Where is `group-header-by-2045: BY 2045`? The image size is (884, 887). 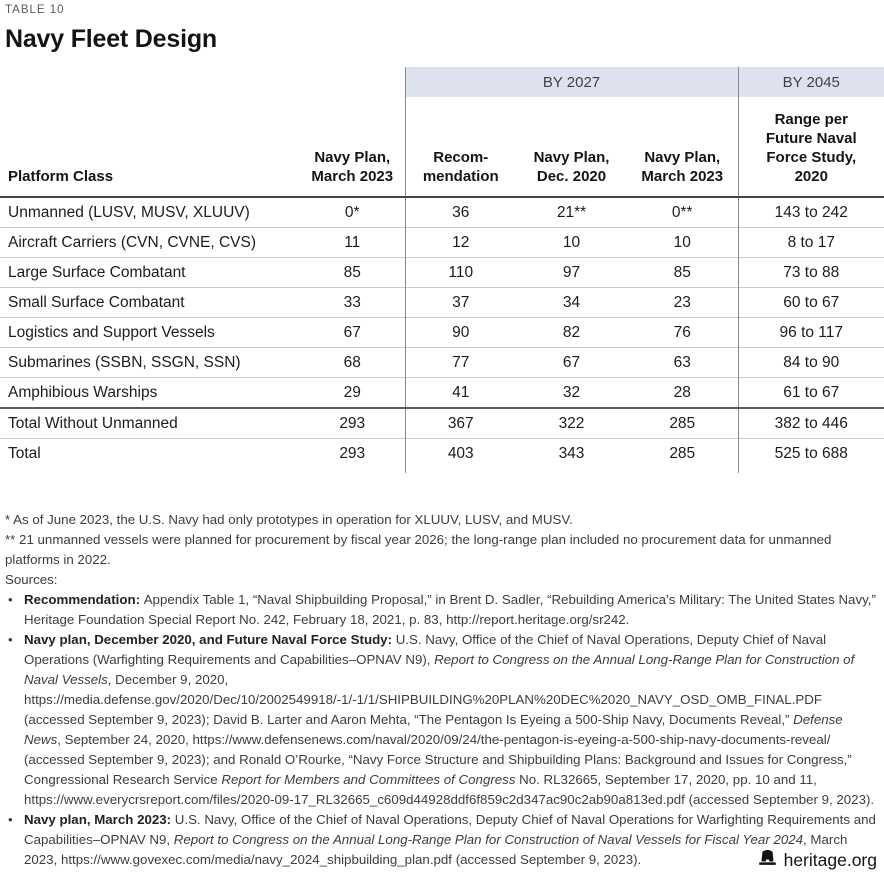
group-header-by-2045: BY 2045 is located at coordinates (810, 82).